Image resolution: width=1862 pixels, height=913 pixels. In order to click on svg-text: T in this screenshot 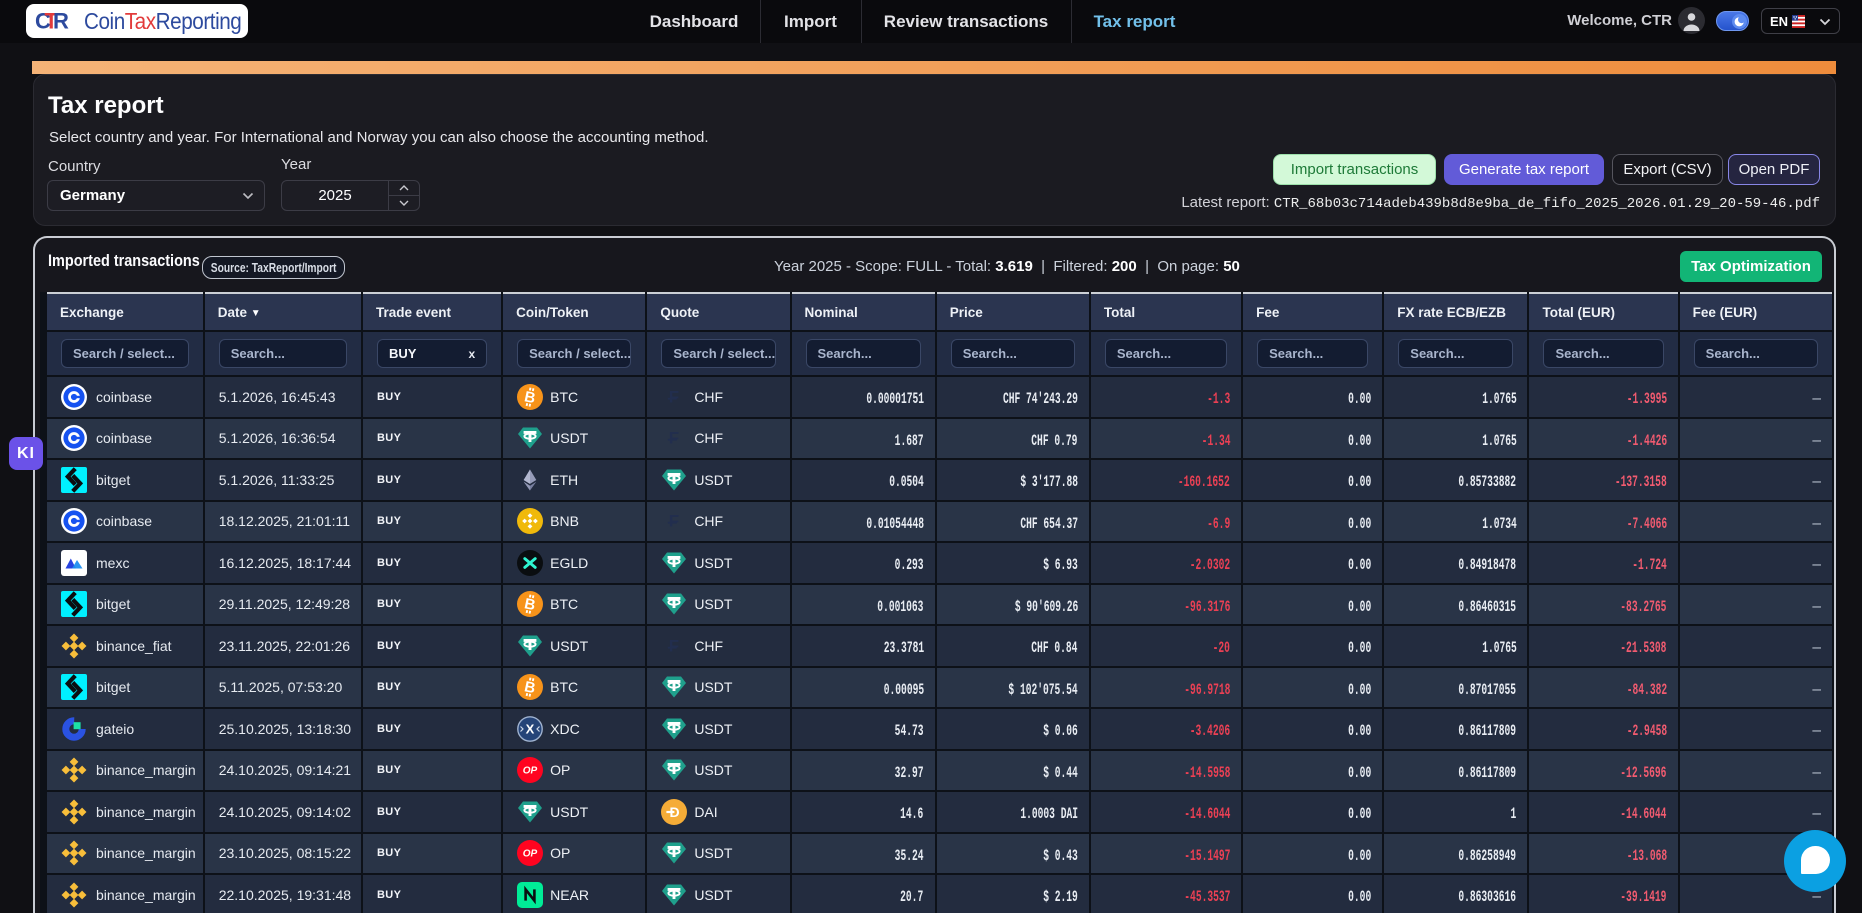, I will do `click(52, 21)`.